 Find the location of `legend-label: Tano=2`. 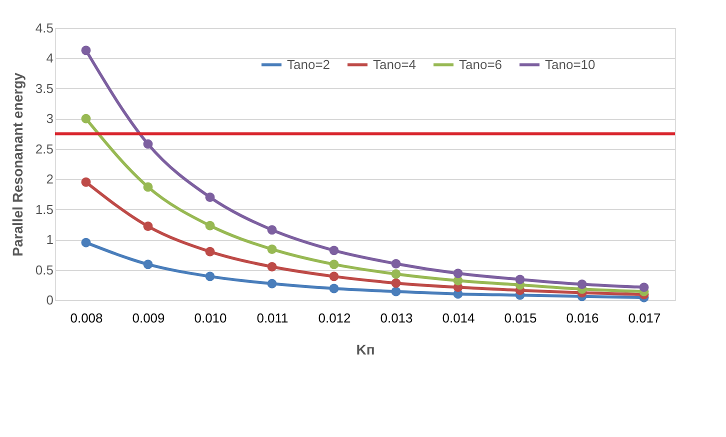

legend-label: Tano=2 is located at coordinates (308, 64).